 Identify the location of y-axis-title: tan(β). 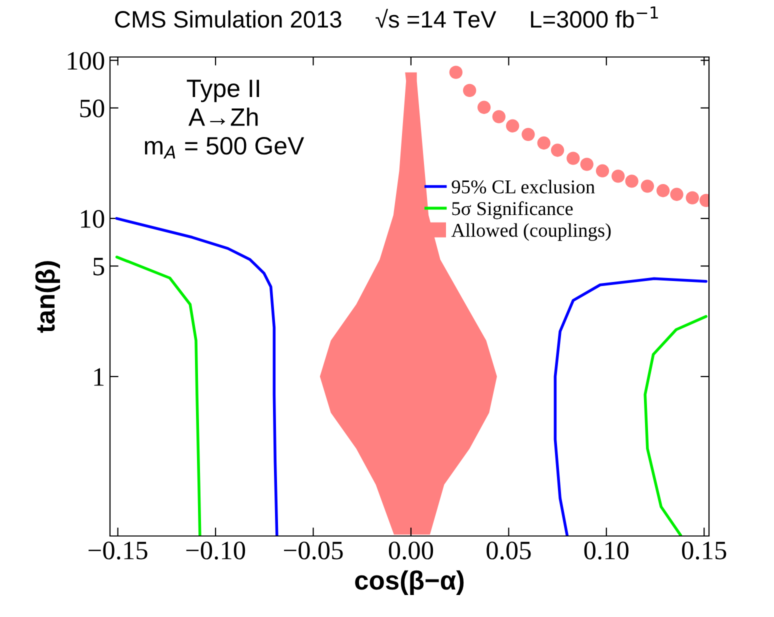
(47, 297).